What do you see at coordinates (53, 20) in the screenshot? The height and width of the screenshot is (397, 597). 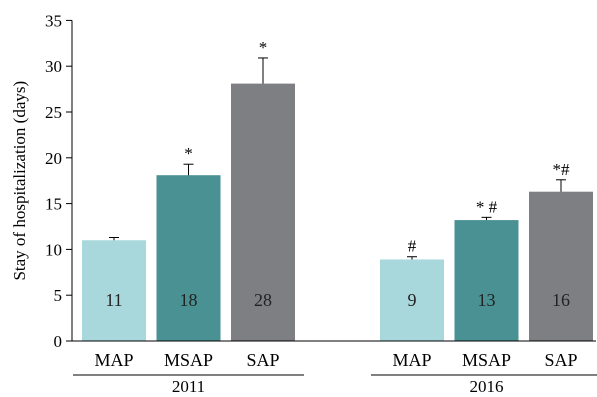 I see `y-tick-label: 35` at bounding box center [53, 20].